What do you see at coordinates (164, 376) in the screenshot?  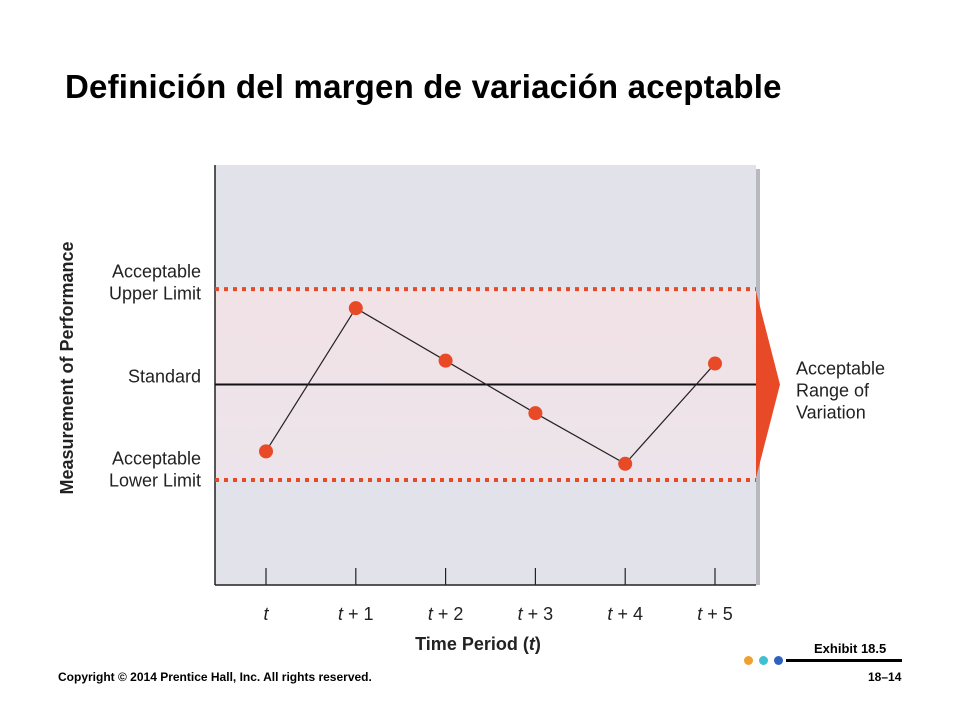 I see `standard-label: Standard` at bounding box center [164, 376].